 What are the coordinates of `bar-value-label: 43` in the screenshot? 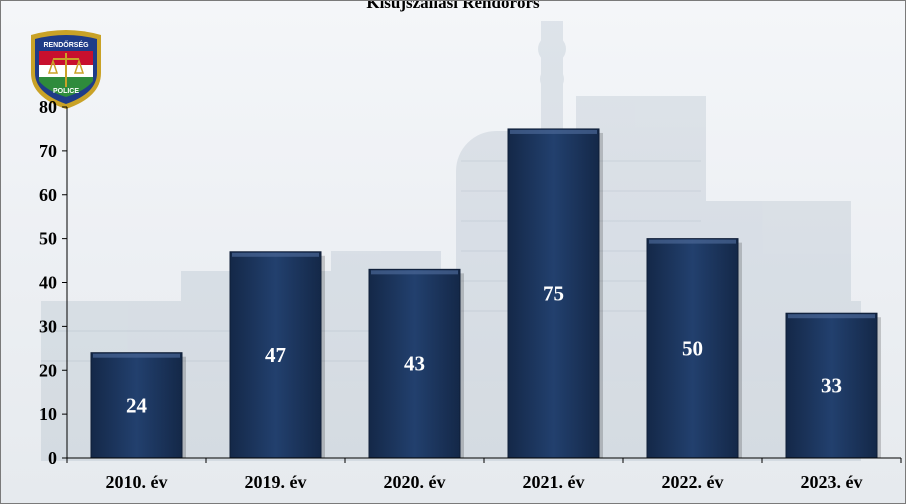 It's located at (414, 364).